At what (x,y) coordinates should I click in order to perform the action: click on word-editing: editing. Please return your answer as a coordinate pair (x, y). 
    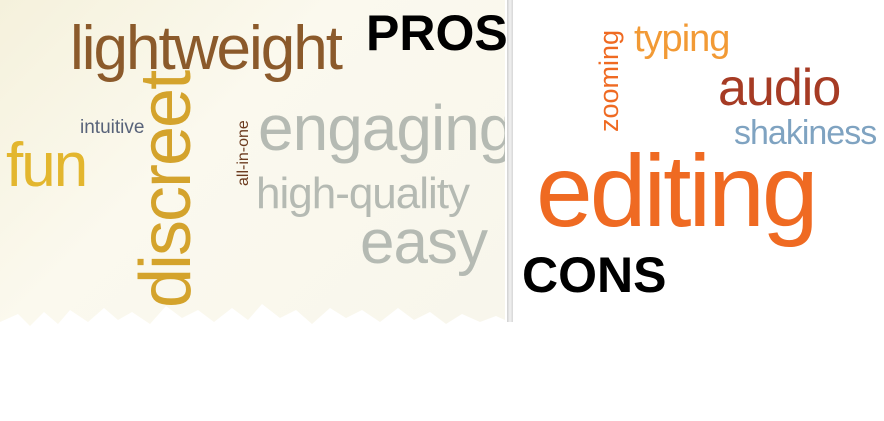
    Looking at the image, I should click on (677, 191).